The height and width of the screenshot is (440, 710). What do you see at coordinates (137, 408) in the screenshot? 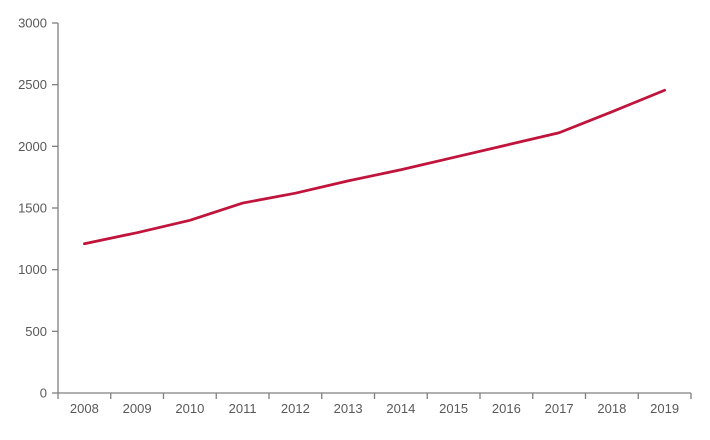
I see `x-tick-label: 2009` at bounding box center [137, 408].